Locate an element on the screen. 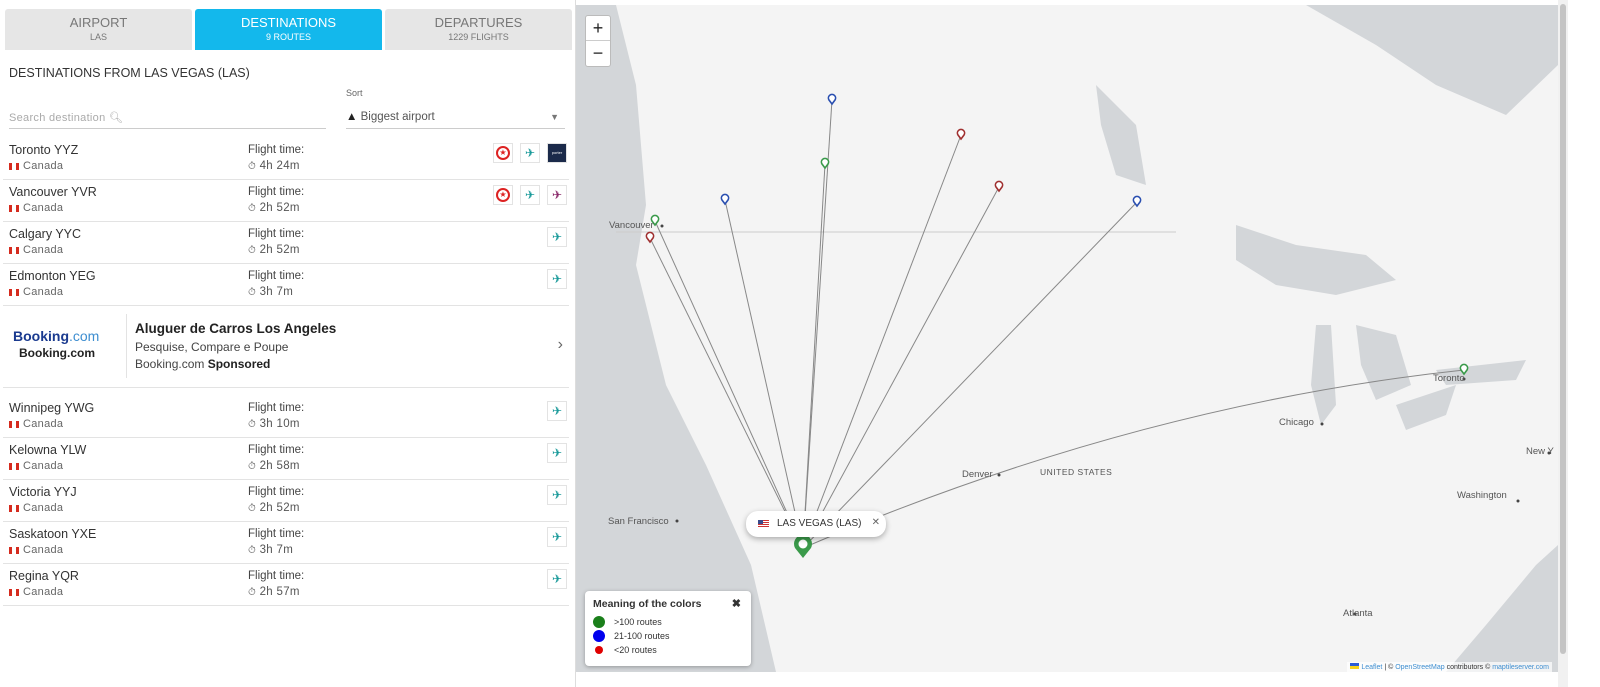 The width and height of the screenshot is (1600, 687). zoom-out-button: − is located at coordinates (598, 53).